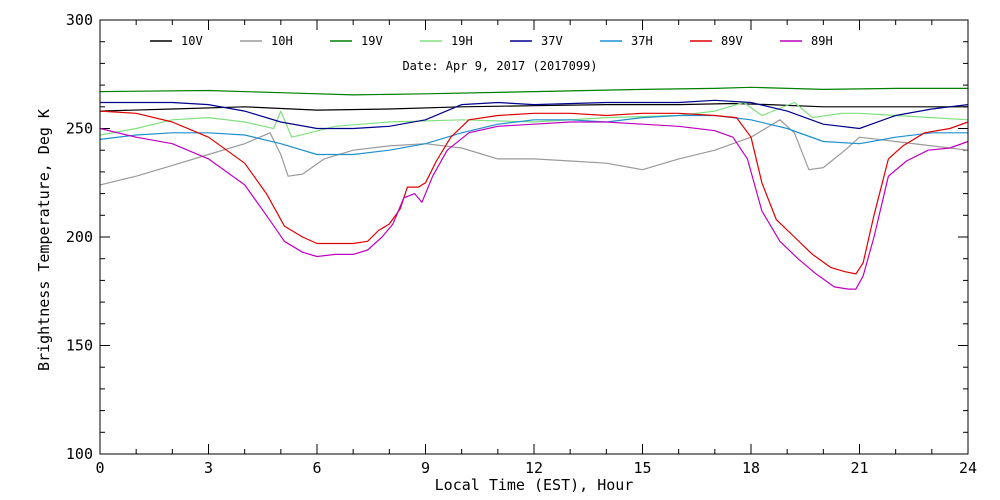  I want to click on y-tick-label: 200, so click(79, 237).